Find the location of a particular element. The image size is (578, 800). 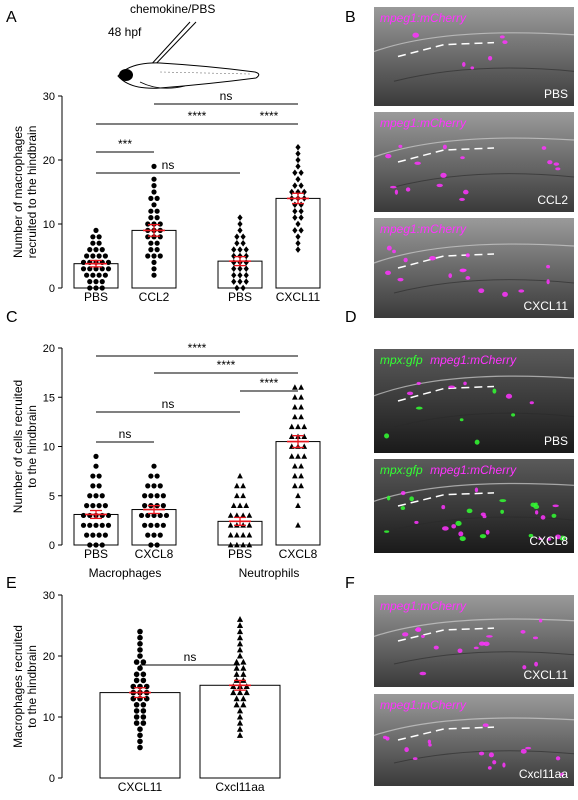

y-axis-label: Number of cells recruited is located at coordinates (18, 446).